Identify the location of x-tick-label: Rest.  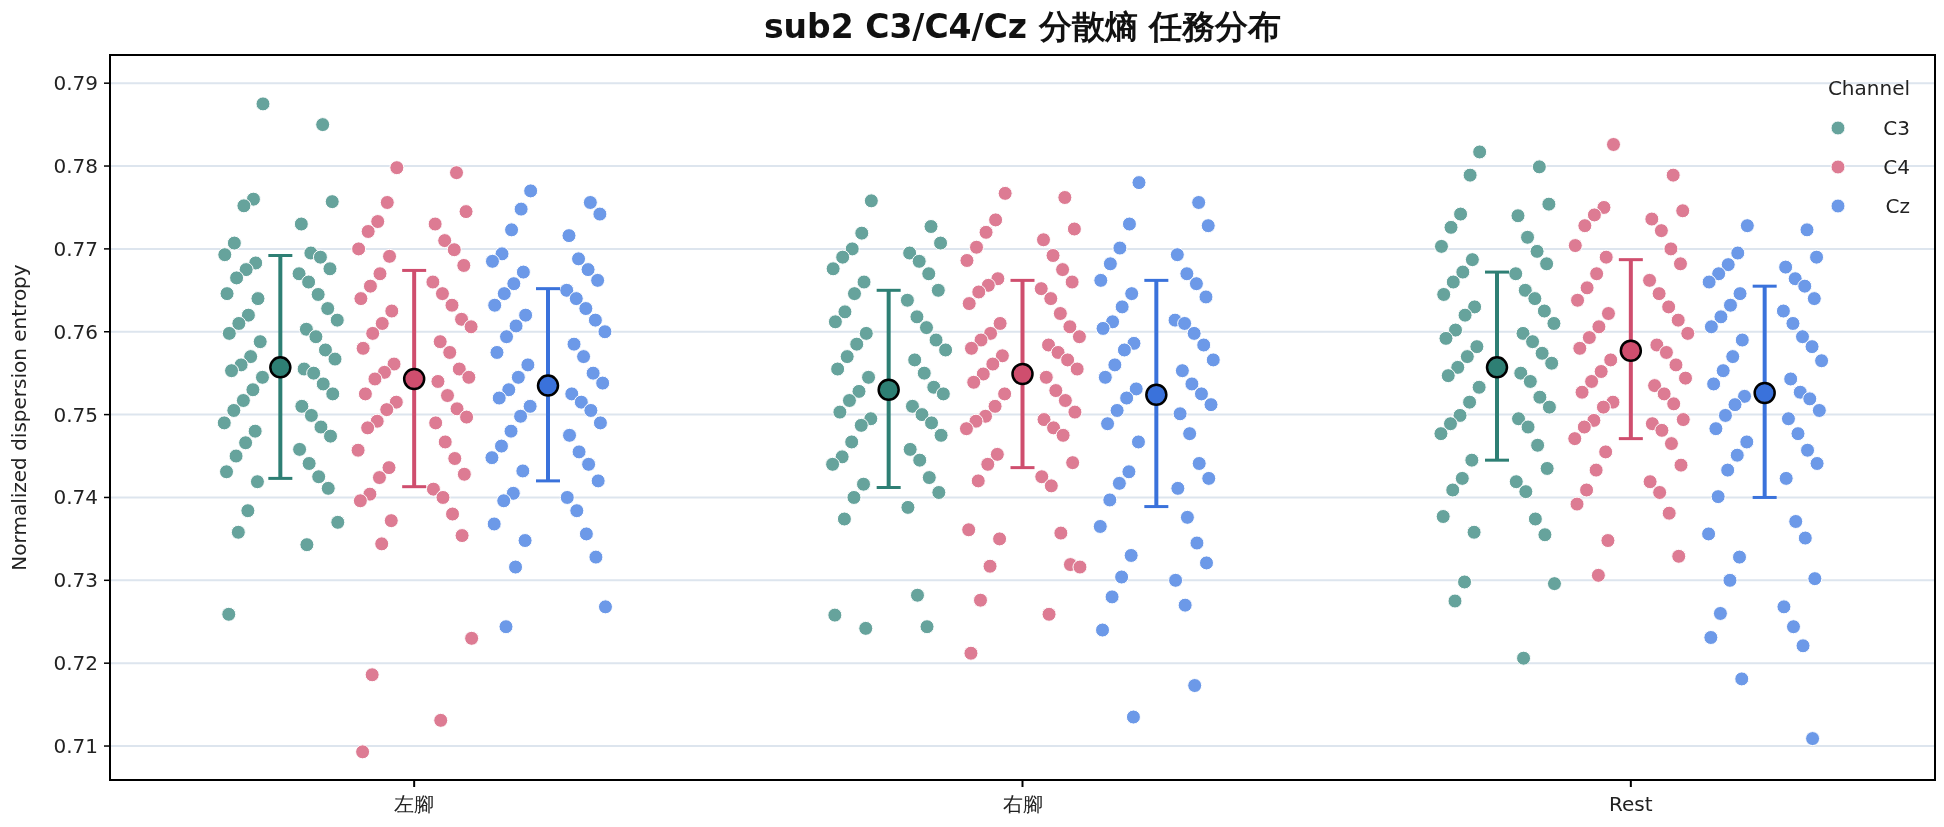
(1631, 804).